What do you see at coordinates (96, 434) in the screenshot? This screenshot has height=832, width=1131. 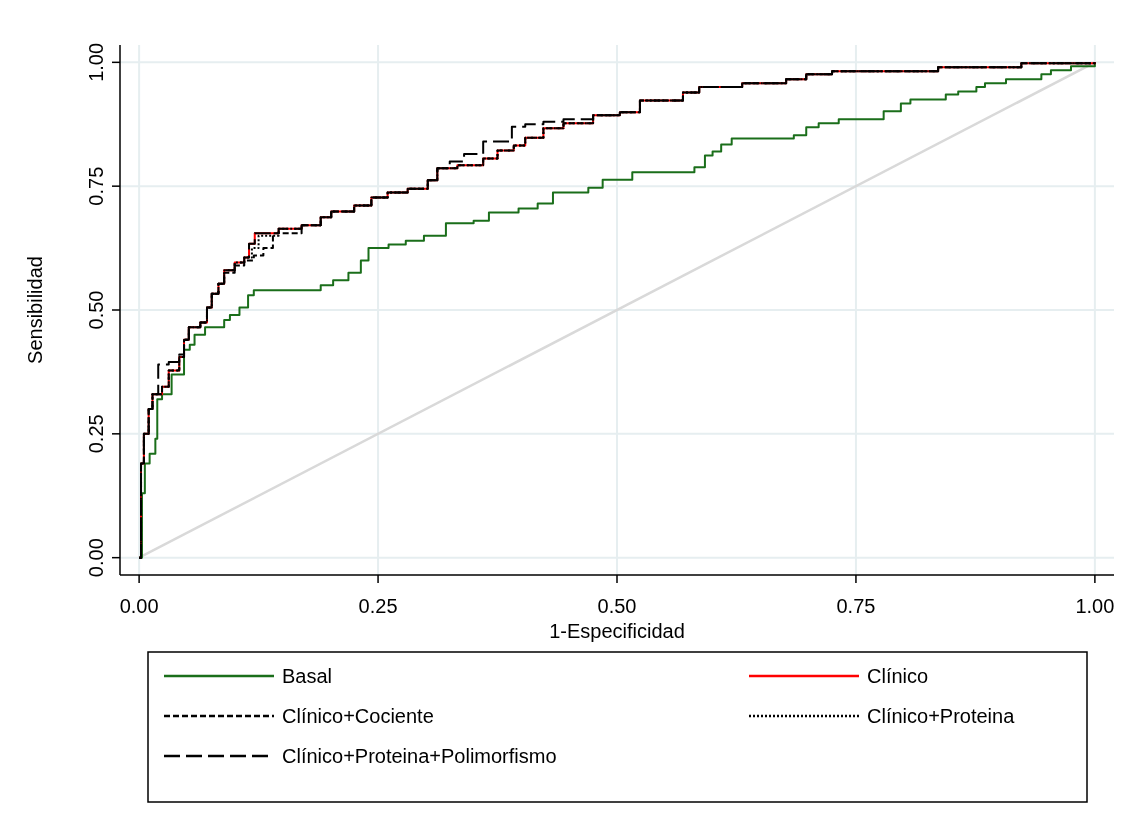 I see `y-tick-label: 0.25` at bounding box center [96, 434].